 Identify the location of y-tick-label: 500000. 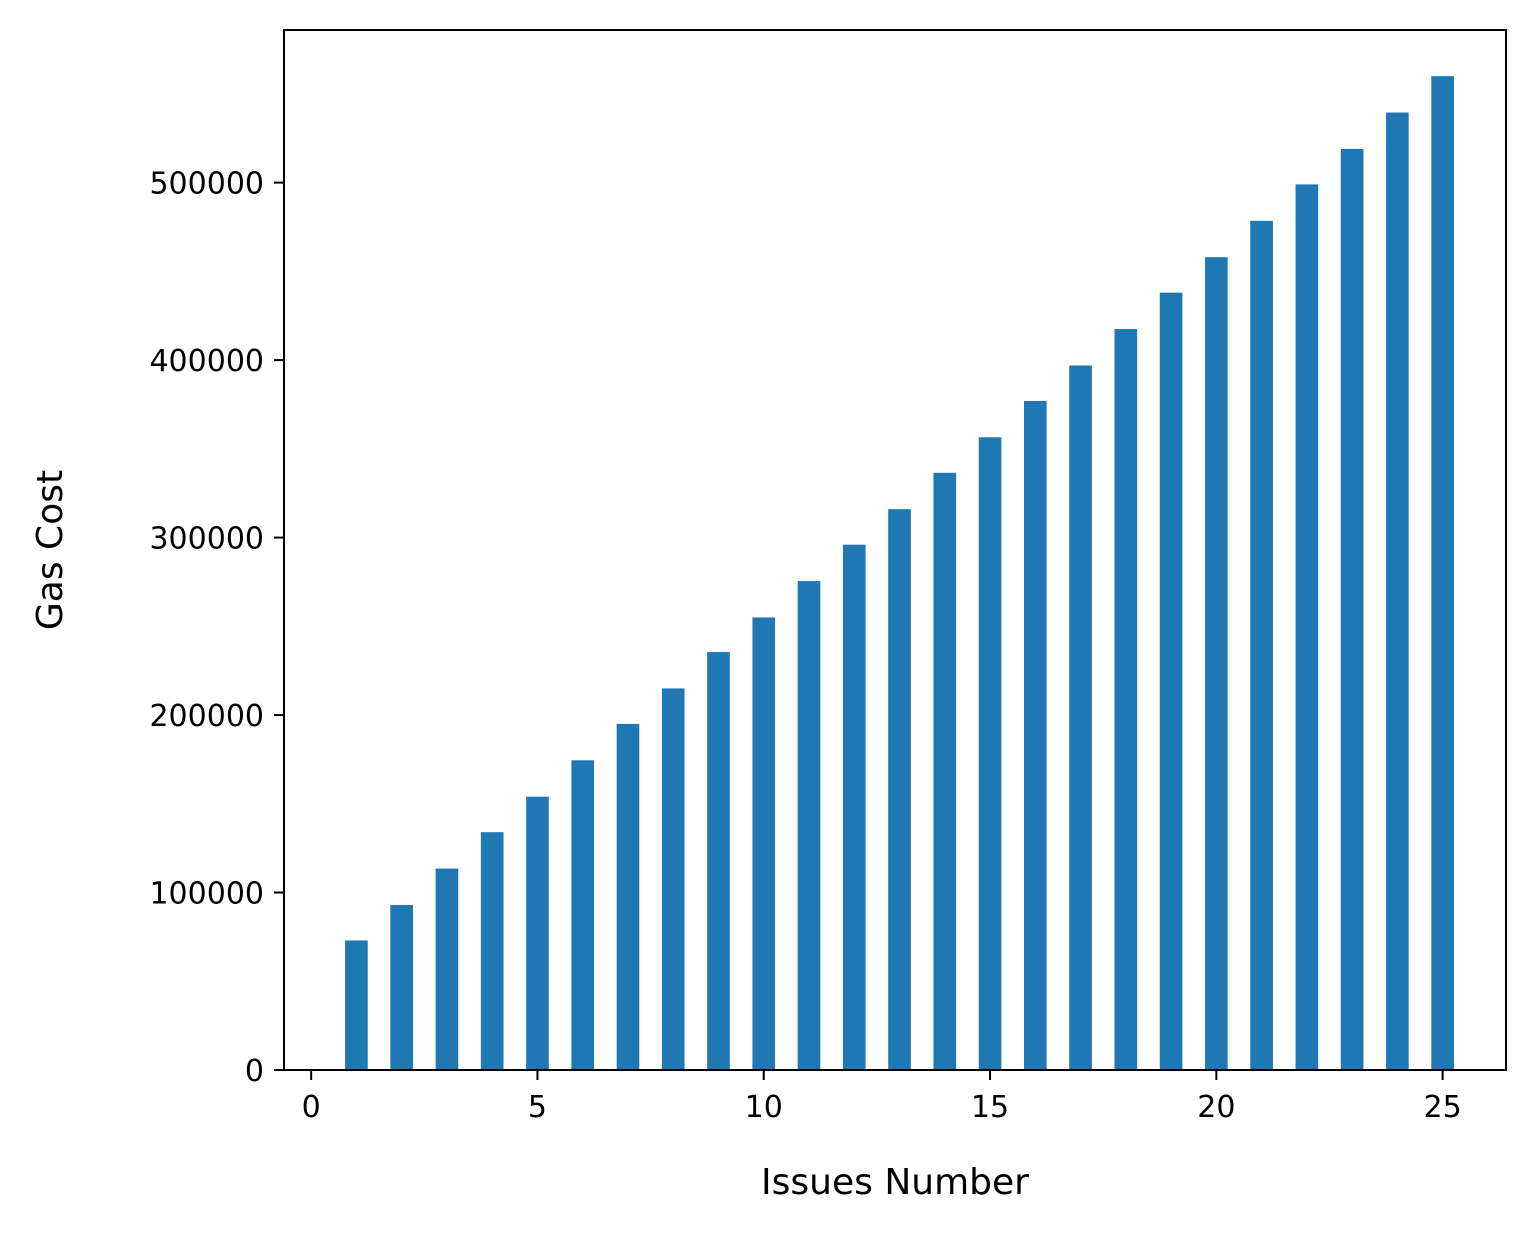
(206, 184).